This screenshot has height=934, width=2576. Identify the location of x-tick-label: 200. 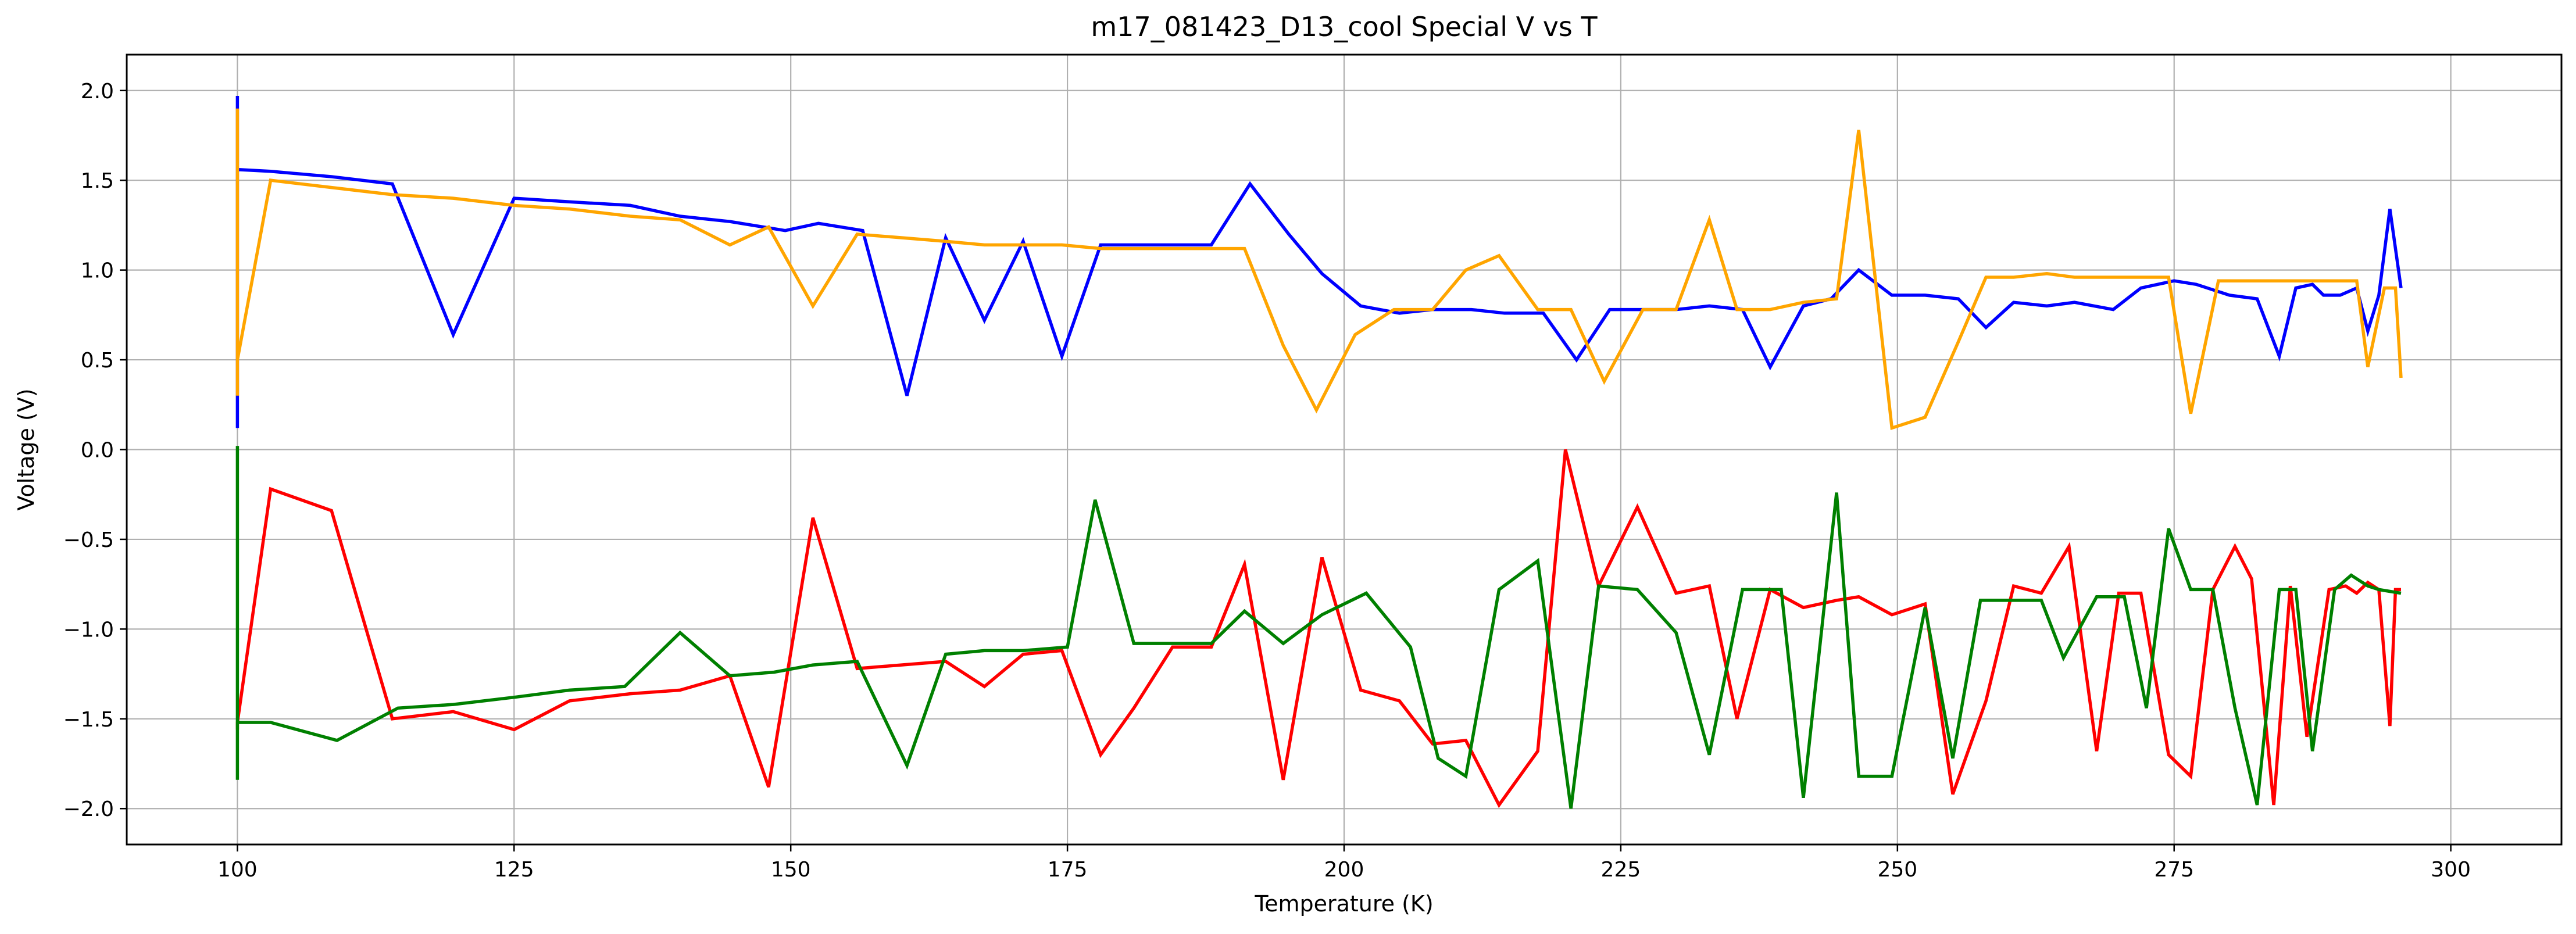
(1344, 870).